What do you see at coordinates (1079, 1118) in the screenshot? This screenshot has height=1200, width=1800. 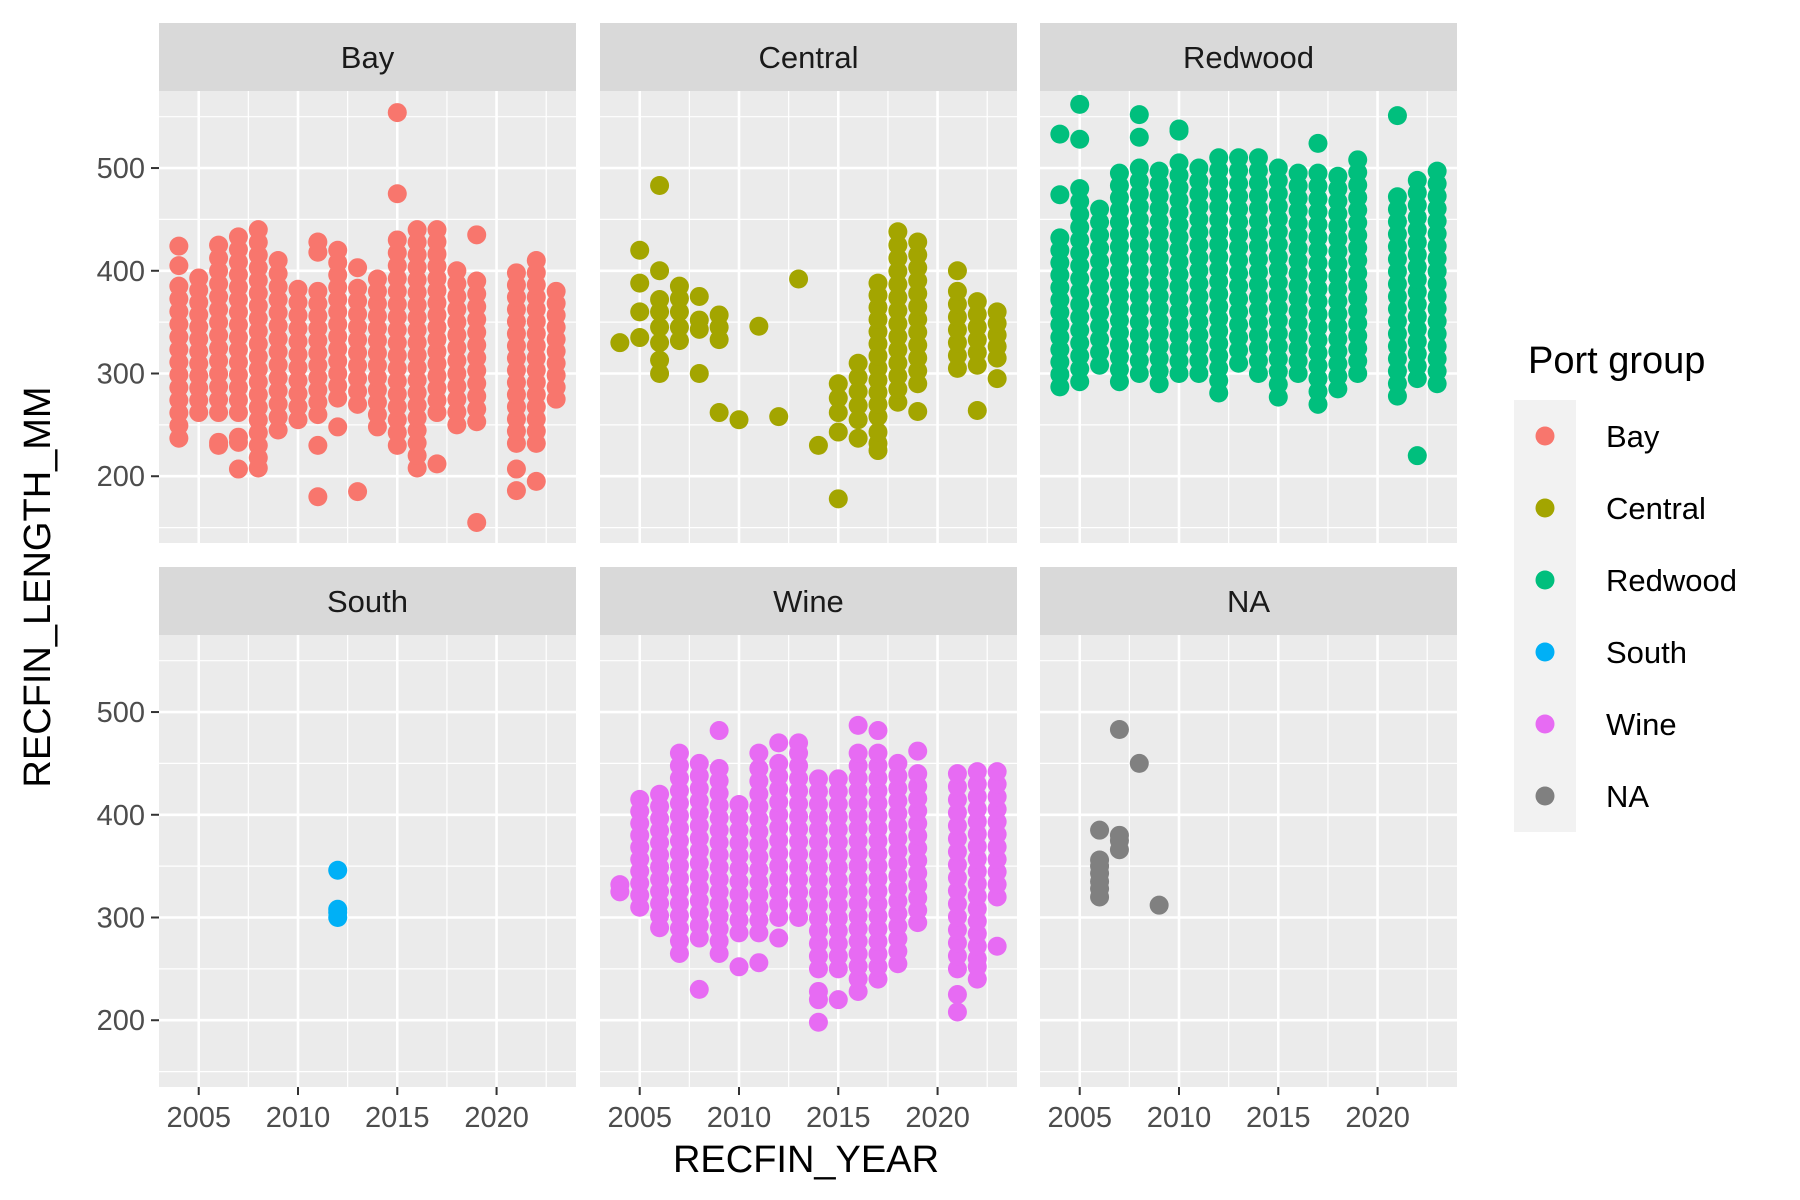 I see `x-tick-label: 2005` at bounding box center [1079, 1118].